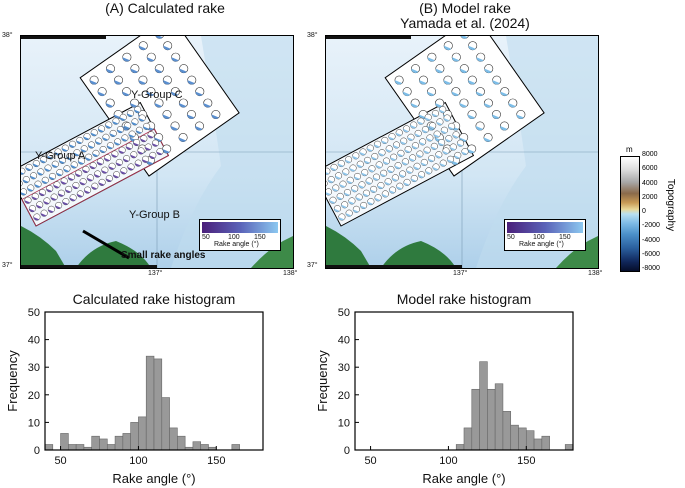 This screenshot has height=488, width=685. Describe the element at coordinates (344, 368) in the screenshot. I see `y-tick-label: 30` at that location.